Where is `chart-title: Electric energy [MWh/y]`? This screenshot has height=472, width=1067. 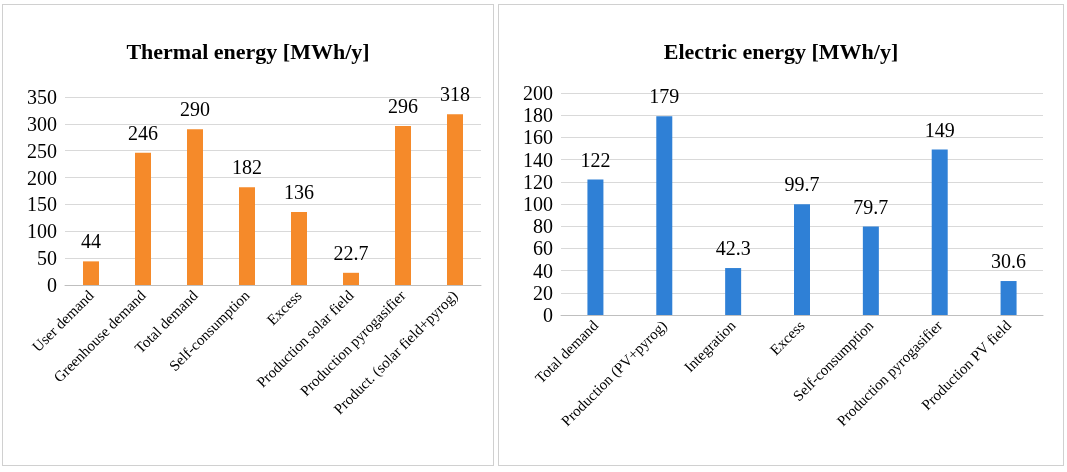
chart-title: Electric energy [MWh/y] is located at coordinates (781, 51).